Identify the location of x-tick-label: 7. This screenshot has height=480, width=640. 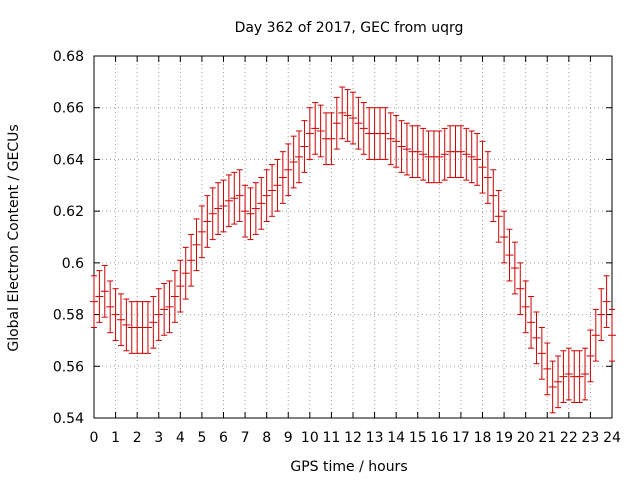
(245, 438).